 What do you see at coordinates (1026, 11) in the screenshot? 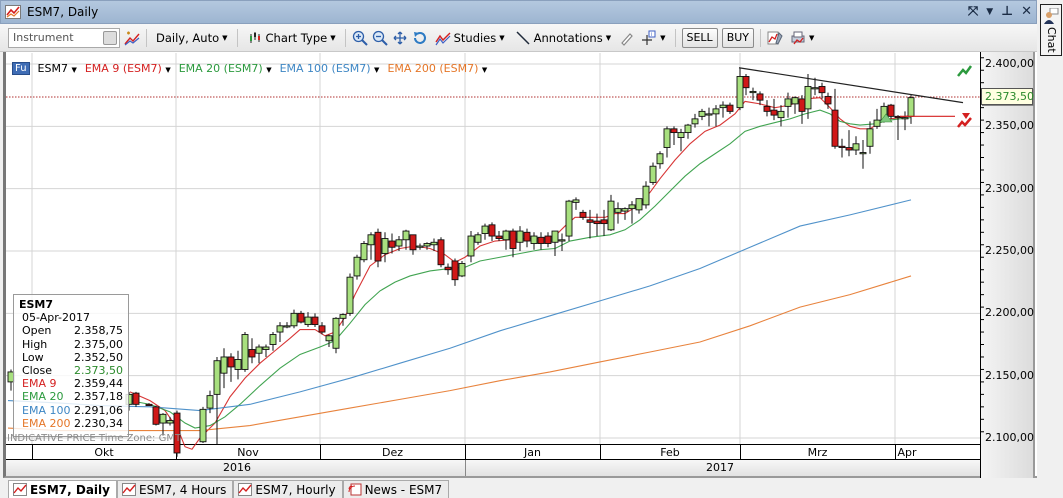
I see `close-icon: ✕` at bounding box center [1026, 11].